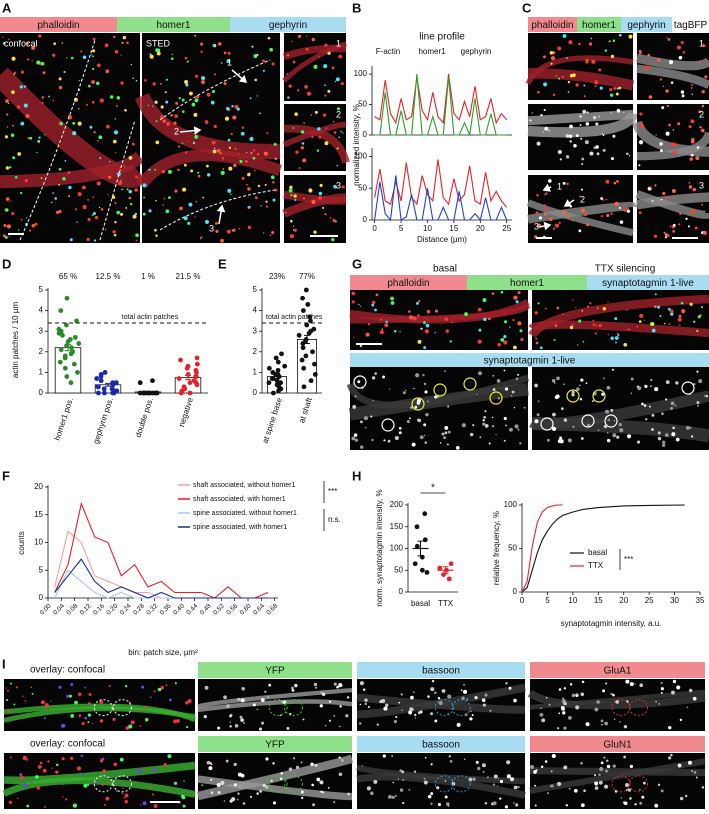 The width and height of the screenshot is (709, 814). Describe the element at coordinates (701, 185) in the screenshot. I see `inset-label: 3` at that location.